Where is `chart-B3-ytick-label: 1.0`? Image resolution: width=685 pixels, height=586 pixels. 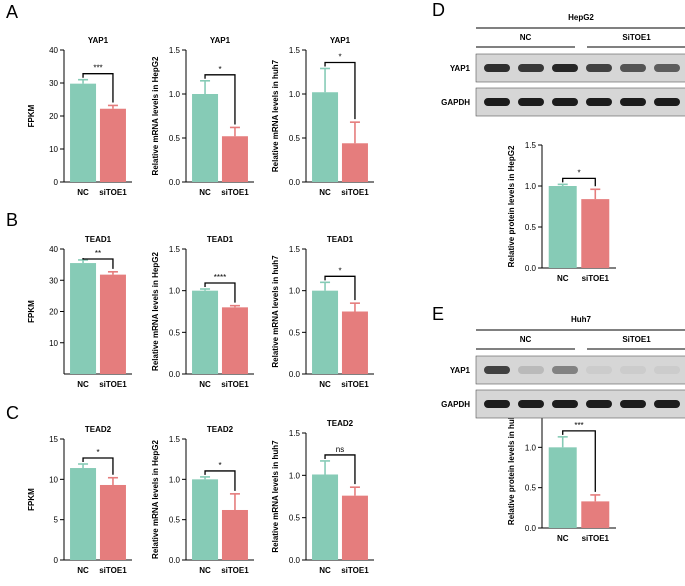
chart-B3-ytick-label: 1.0 is located at coordinates (295, 291).